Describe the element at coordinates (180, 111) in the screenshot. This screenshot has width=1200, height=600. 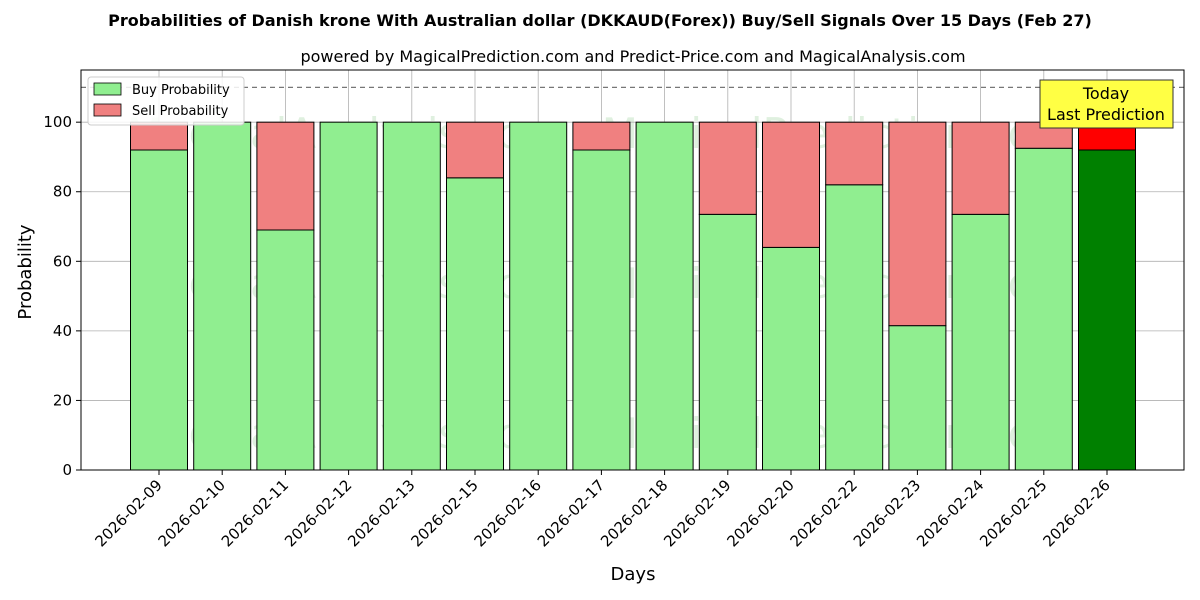
I see `legend-label-sell: Sell Probability` at that location.